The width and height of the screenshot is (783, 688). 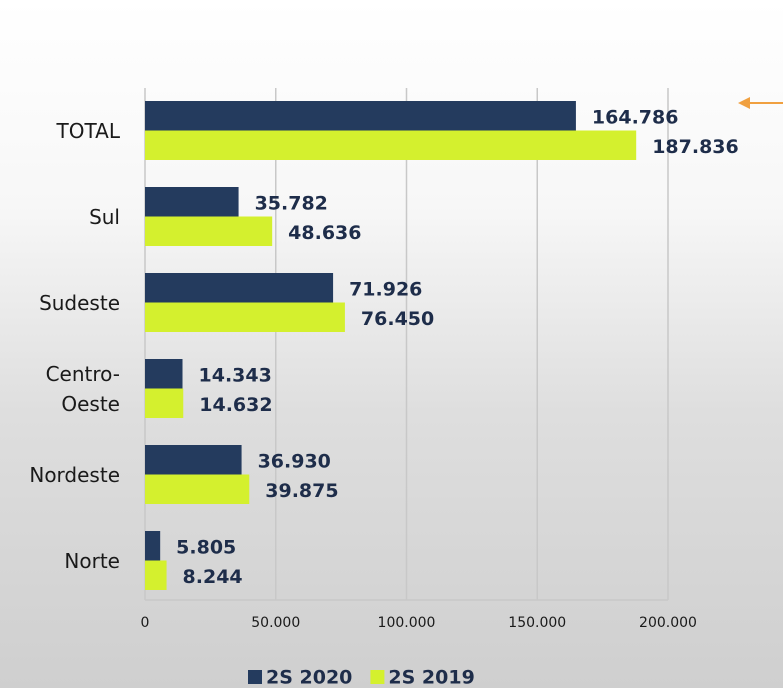 I want to click on data-label: 35.782, so click(x=291, y=203).